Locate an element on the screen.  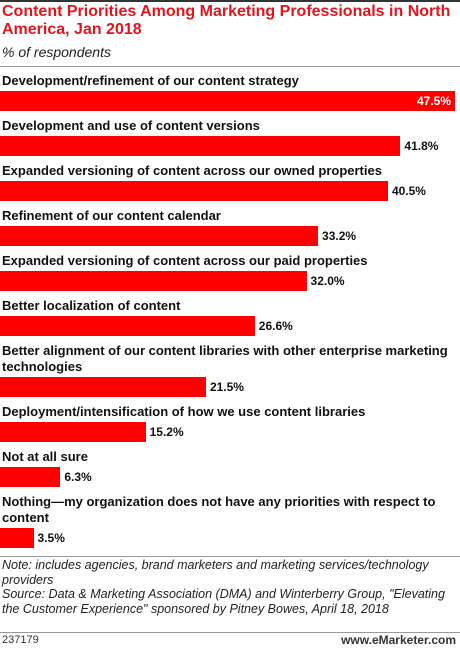
value-label: 21.5% is located at coordinates (226, 387).